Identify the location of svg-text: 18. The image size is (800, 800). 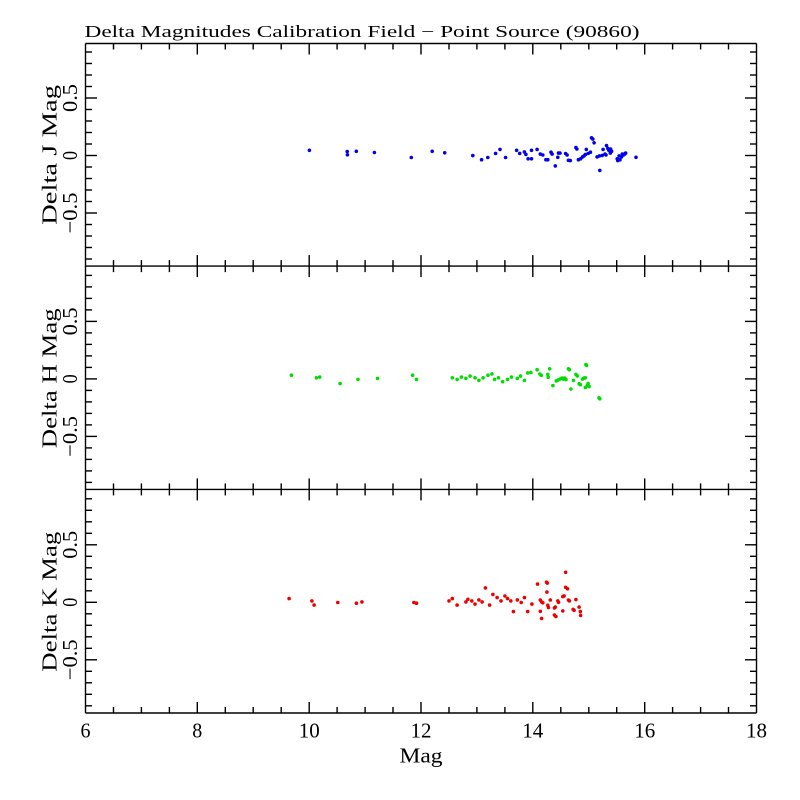
(756, 731).